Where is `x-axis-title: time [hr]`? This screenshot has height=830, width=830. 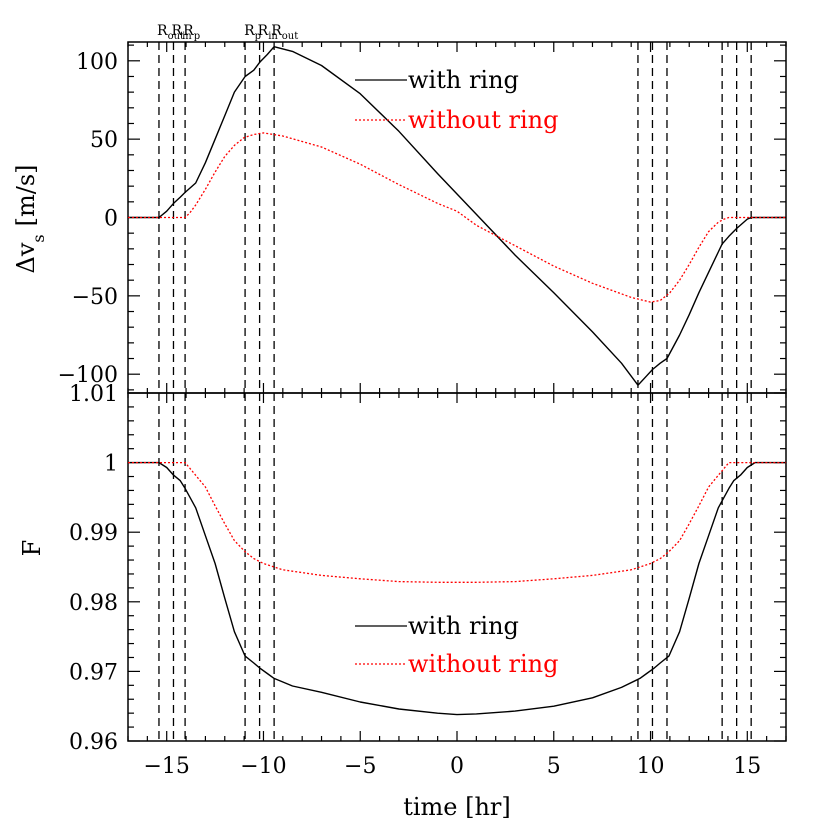
x-axis-title: time [hr] is located at coordinates (457, 807).